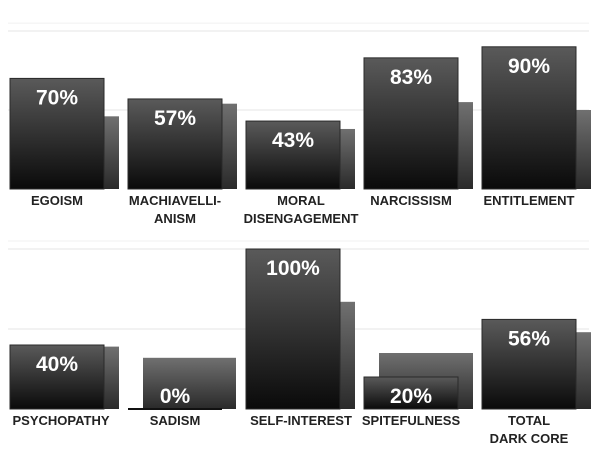 The height and width of the screenshot is (470, 597). Describe the element at coordinates (411, 77) in the screenshot. I see `value-label: 83%` at that location.